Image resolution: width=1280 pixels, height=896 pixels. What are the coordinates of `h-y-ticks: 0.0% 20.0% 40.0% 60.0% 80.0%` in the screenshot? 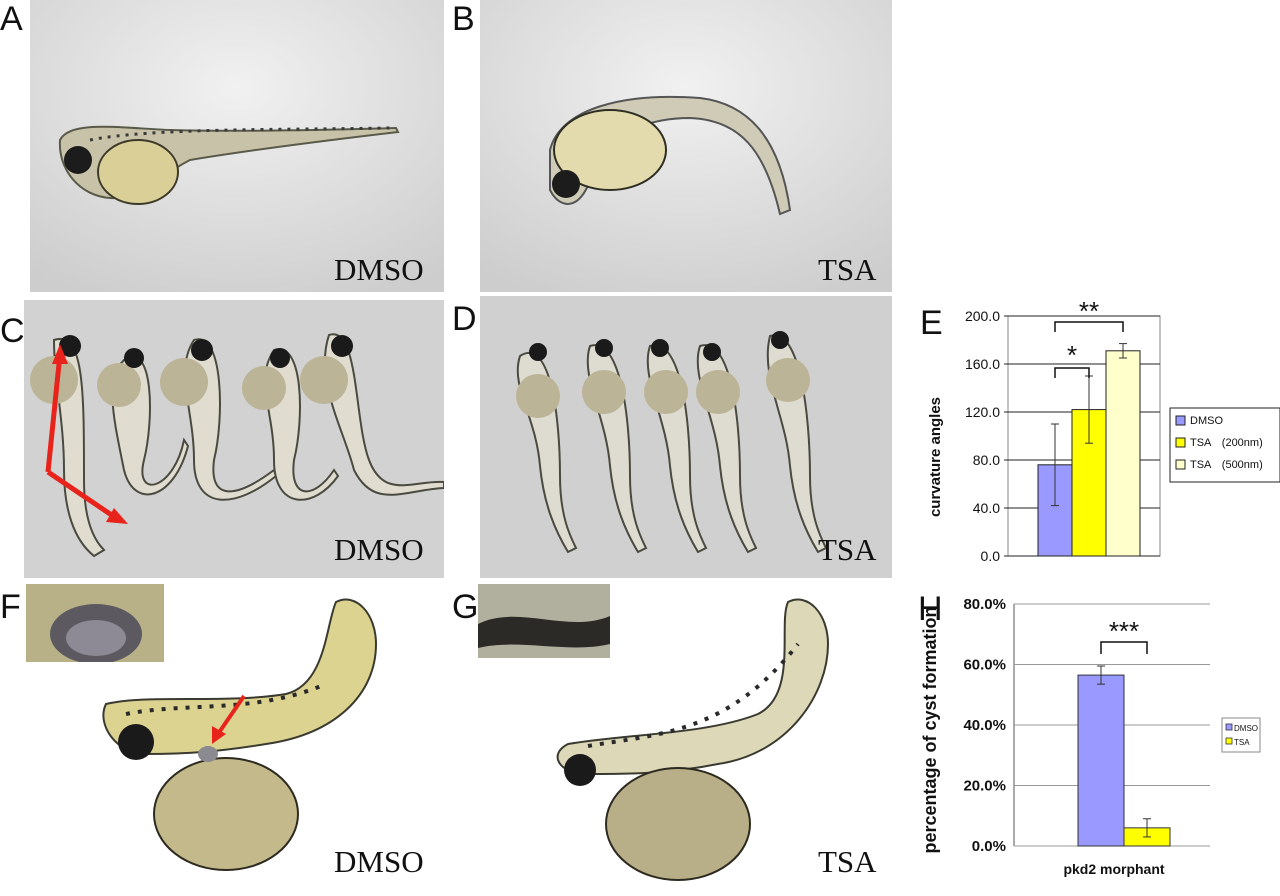 It's located at (984, 725).